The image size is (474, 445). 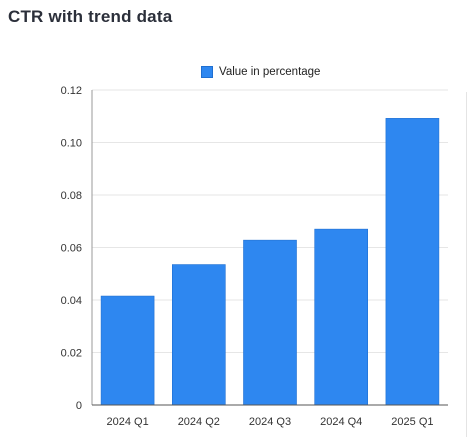 What do you see at coordinates (127, 350) in the screenshot?
I see `bar-2024-q1` at bounding box center [127, 350].